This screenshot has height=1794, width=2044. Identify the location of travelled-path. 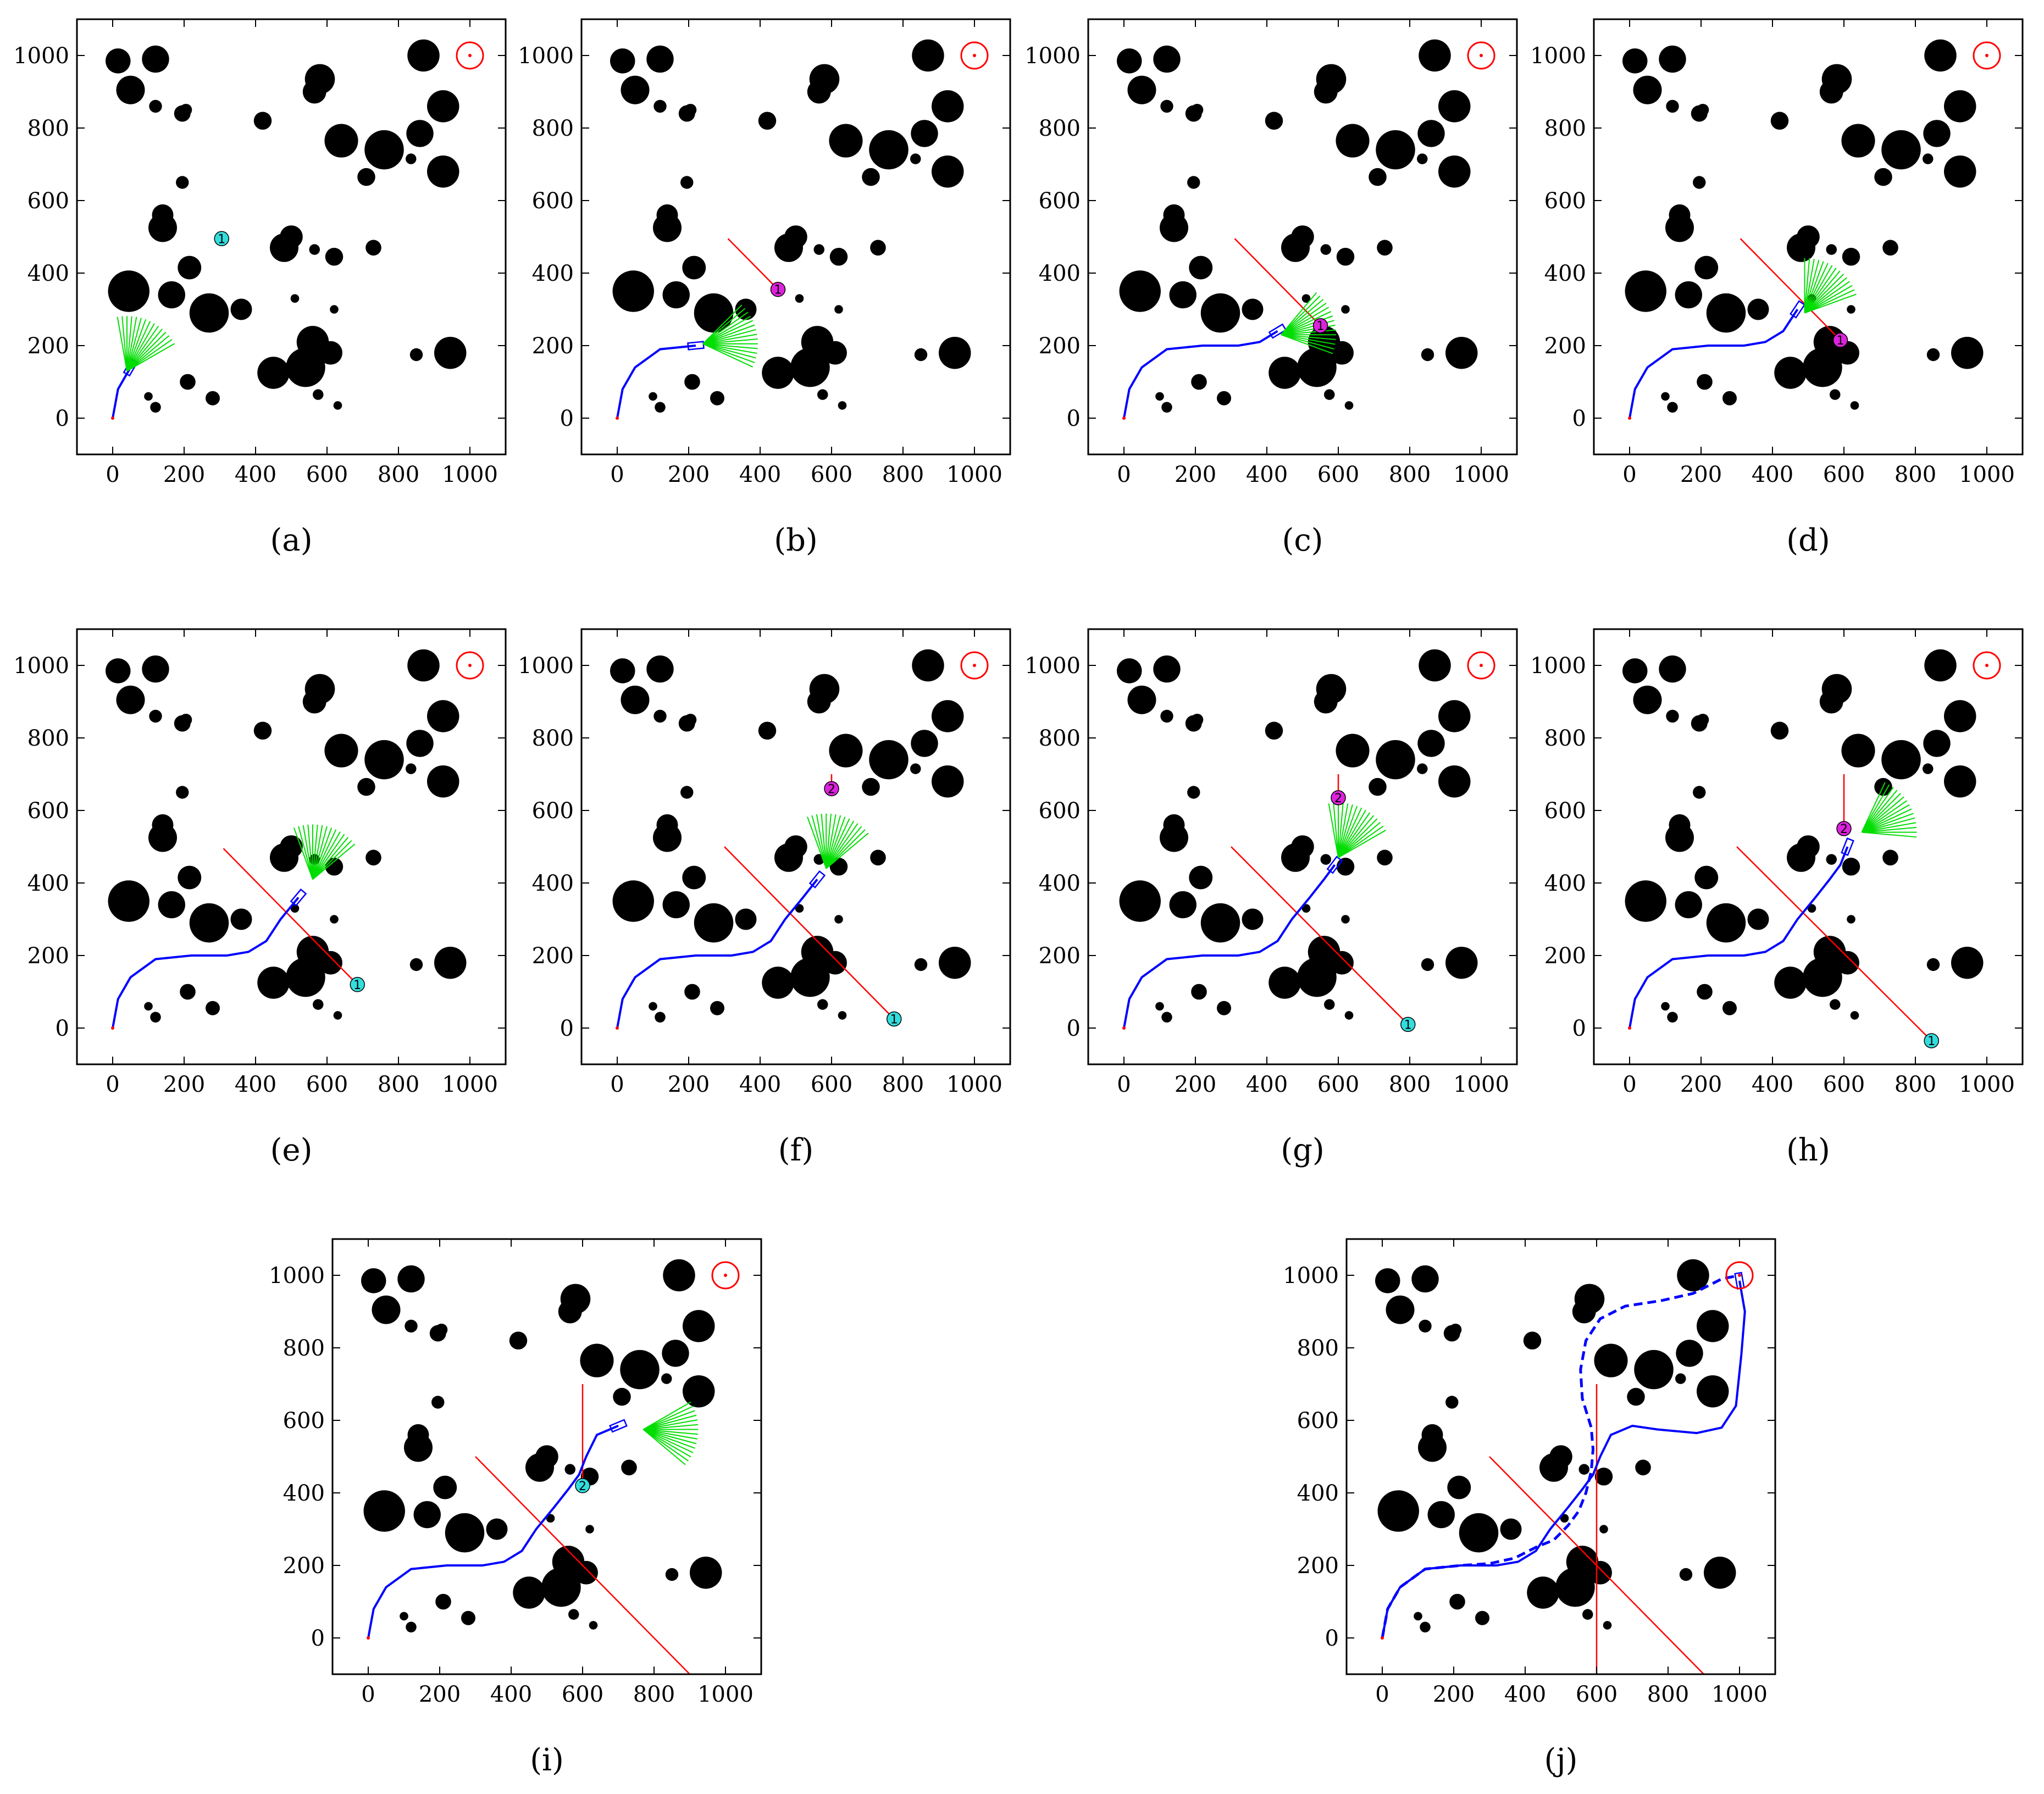
(1738, 937).